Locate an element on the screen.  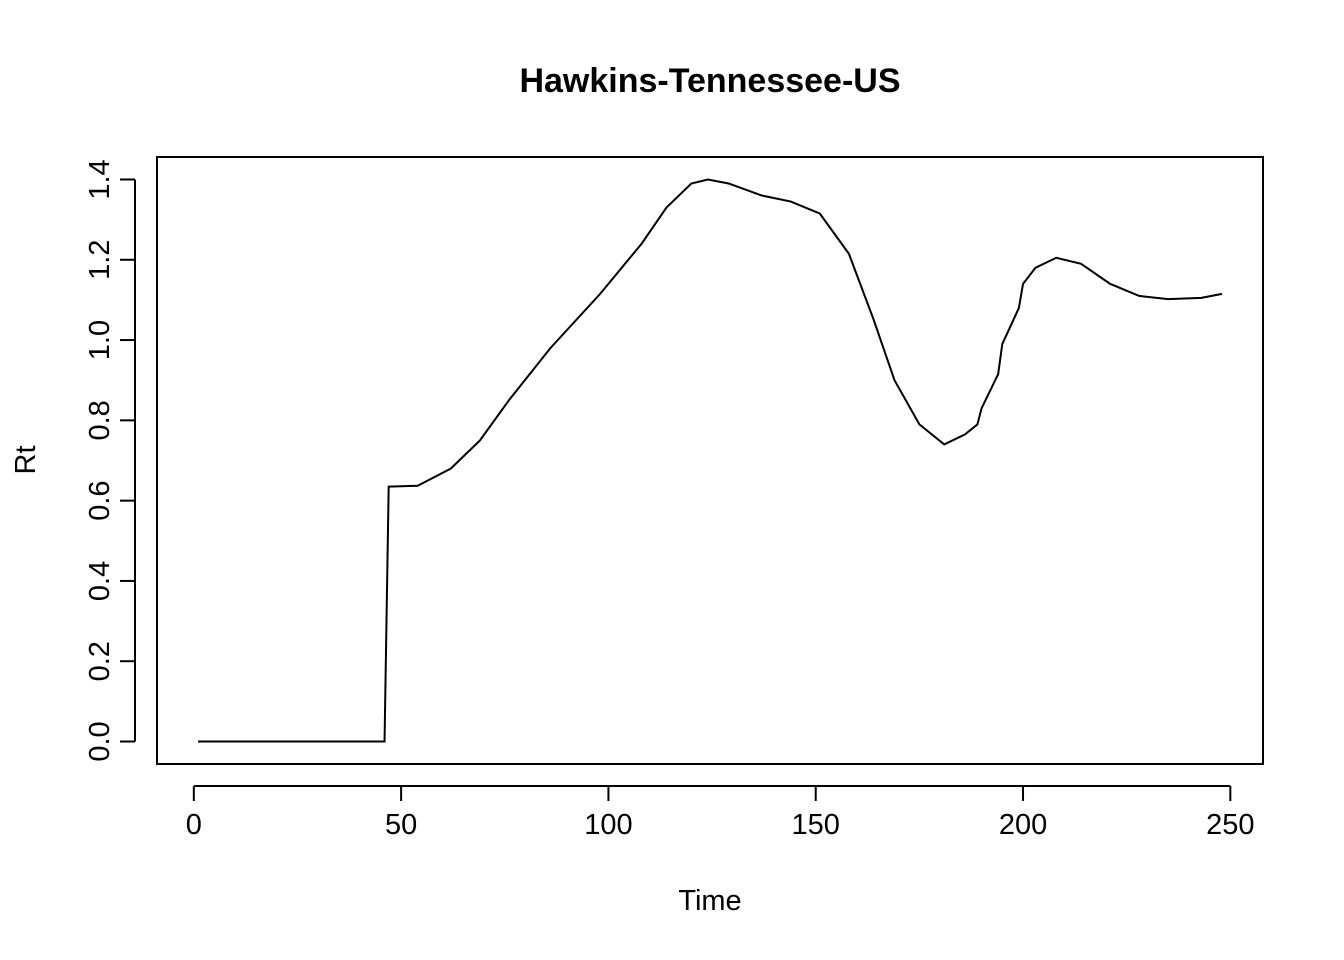
y-tick-label: 1.2 is located at coordinates (100, 260).